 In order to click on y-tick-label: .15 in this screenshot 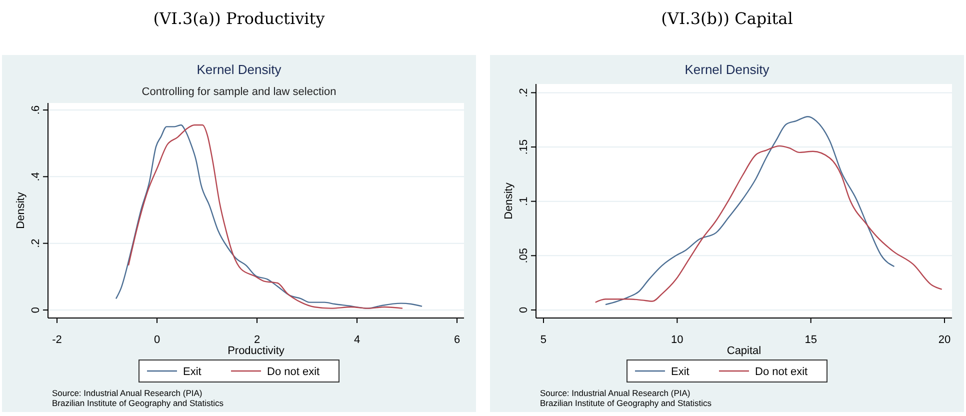, I will do `click(524, 147)`.